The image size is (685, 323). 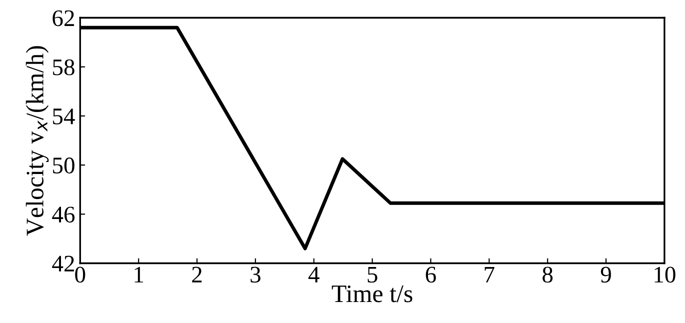 What do you see at coordinates (80, 274) in the screenshot?
I see `x-tick-label: 0` at bounding box center [80, 274].